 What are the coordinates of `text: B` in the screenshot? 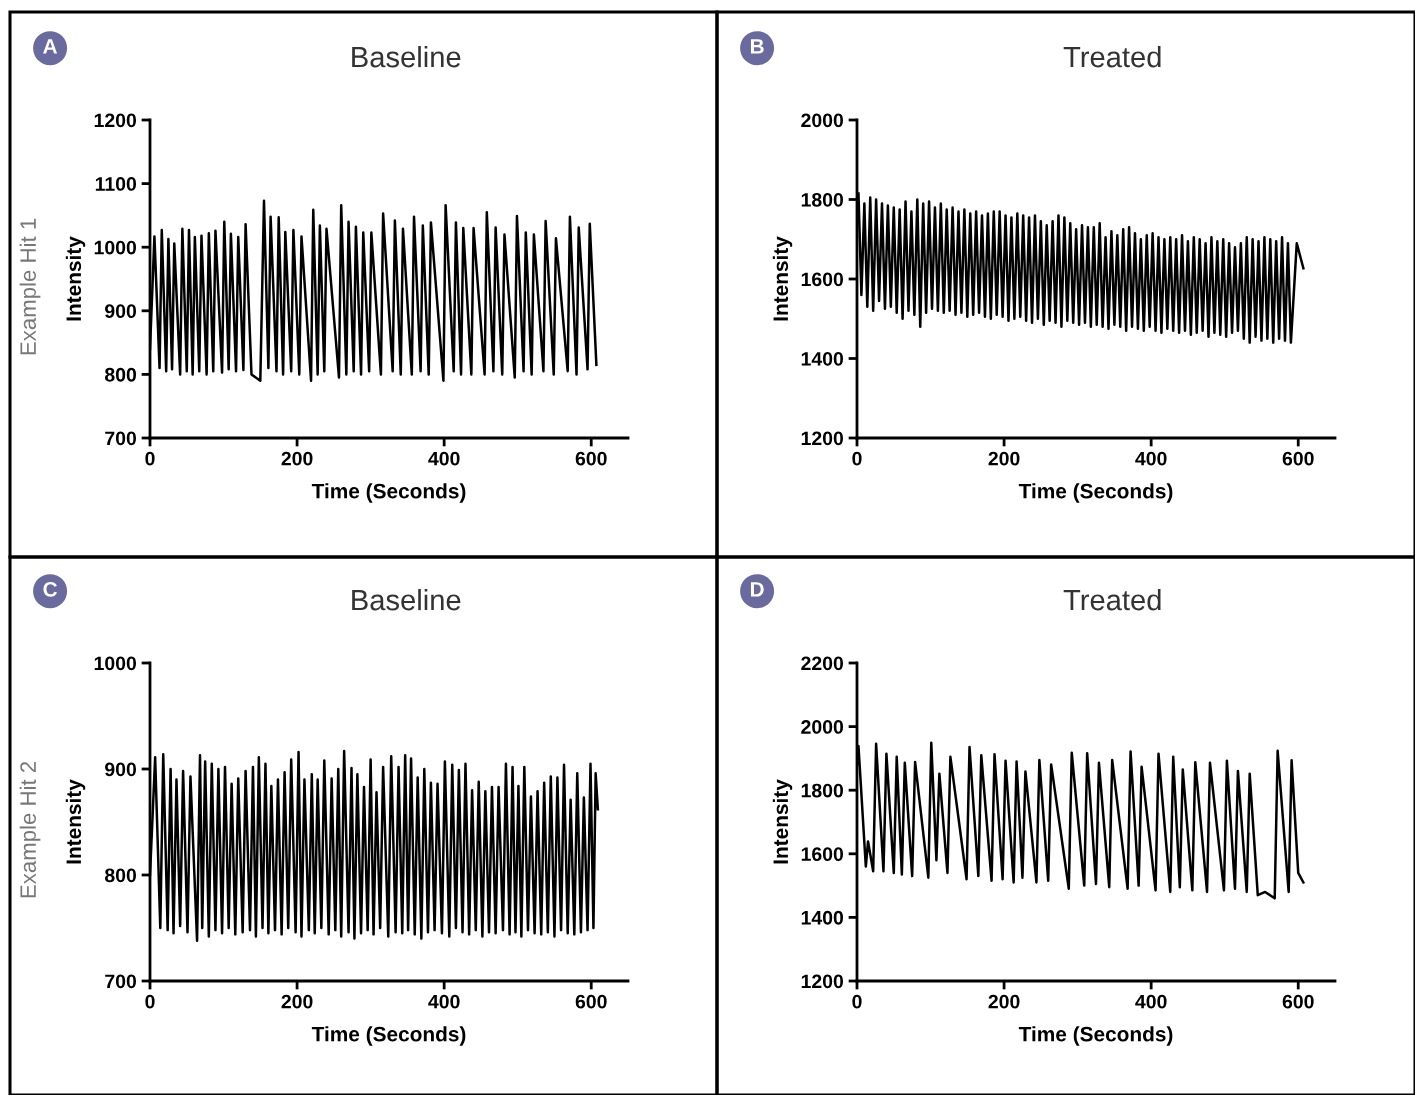 It's located at (757, 46).